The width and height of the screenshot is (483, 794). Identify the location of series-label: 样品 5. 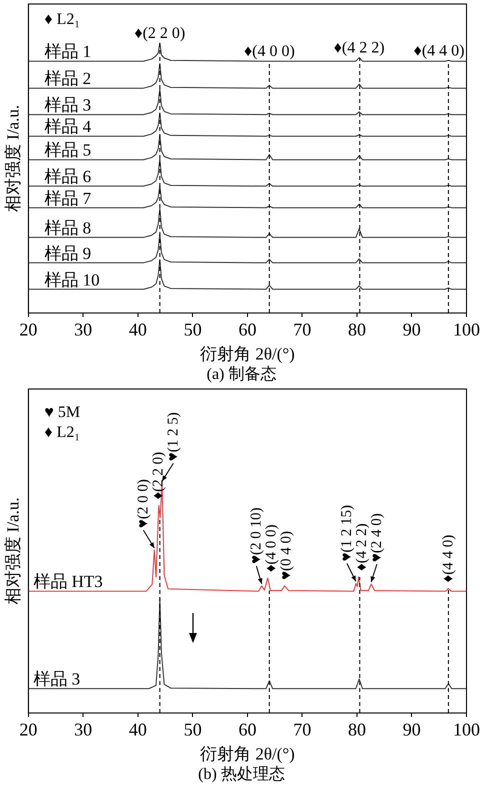
(68, 150).